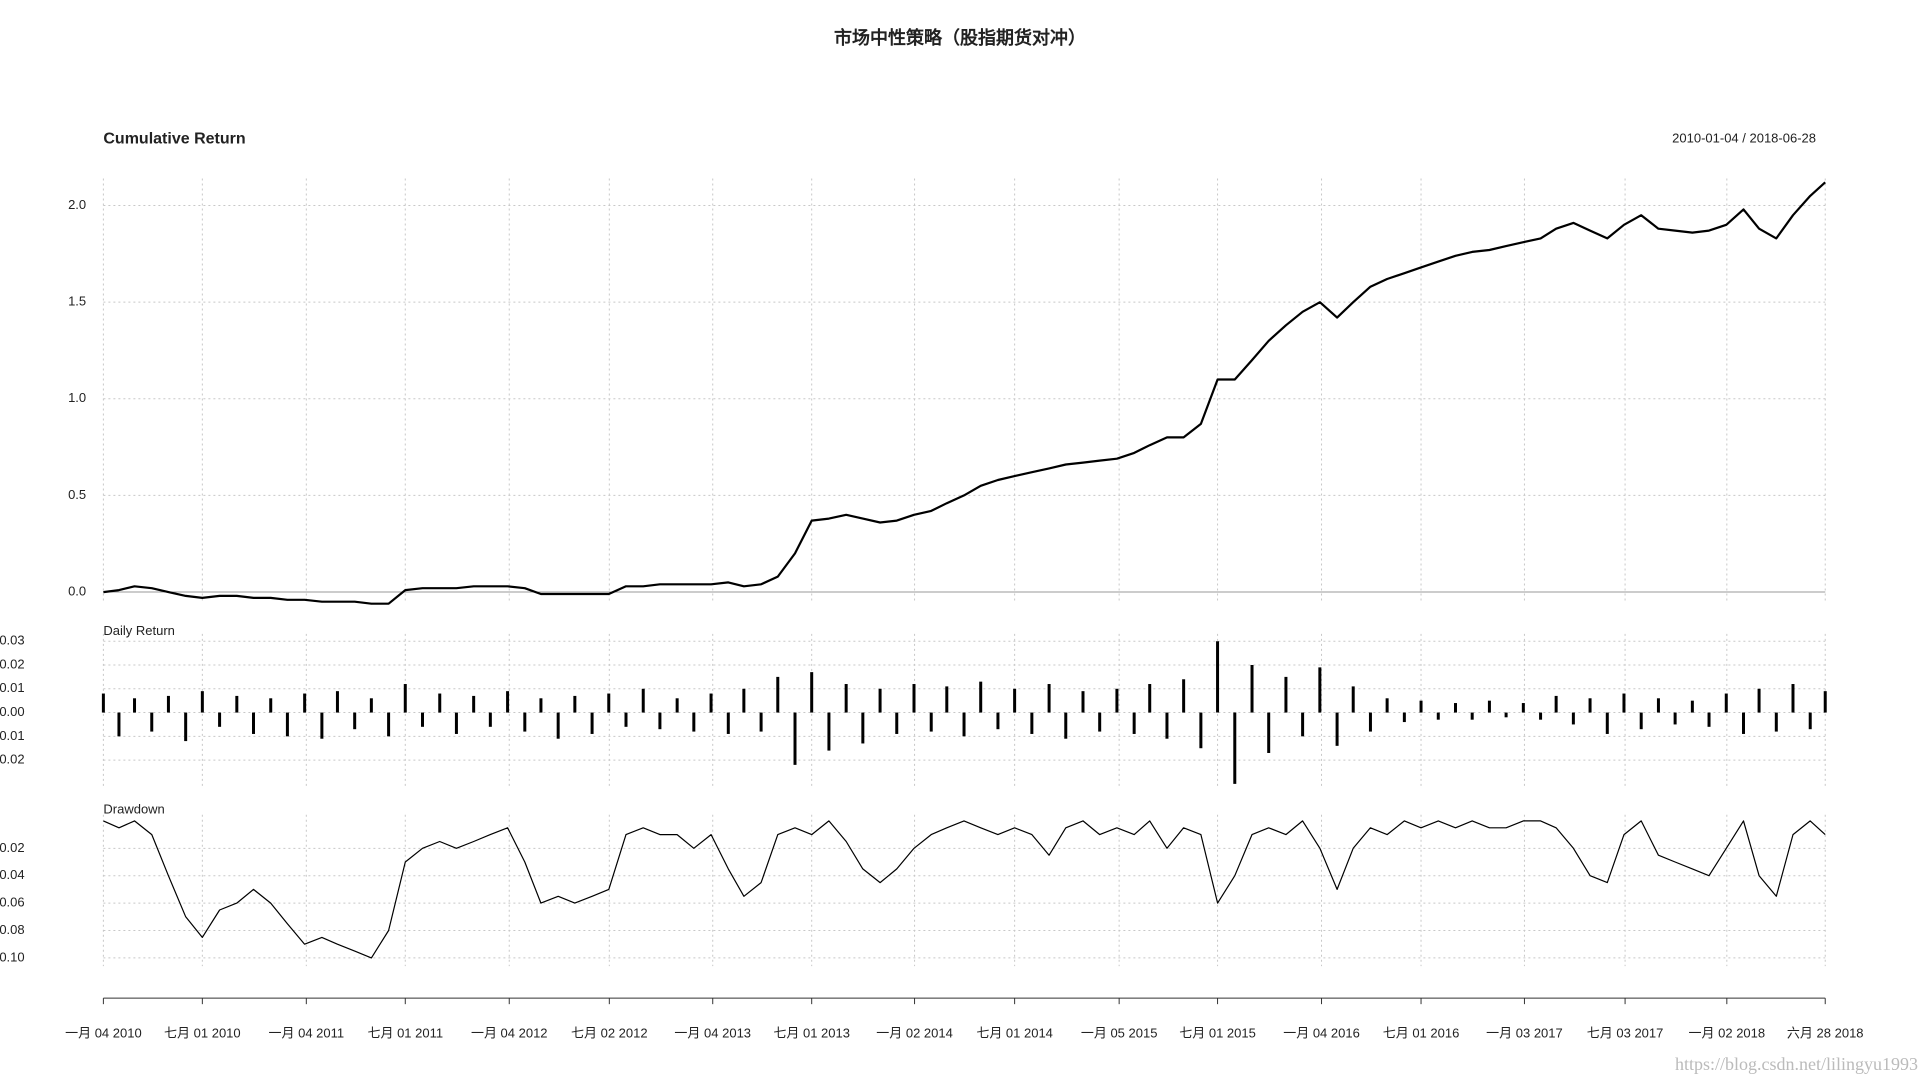 This screenshot has width=1920, height=1080. What do you see at coordinates (202, 1032) in the screenshot?
I see `x-tick-label: 七月 01 2010` at bounding box center [202, 1032].